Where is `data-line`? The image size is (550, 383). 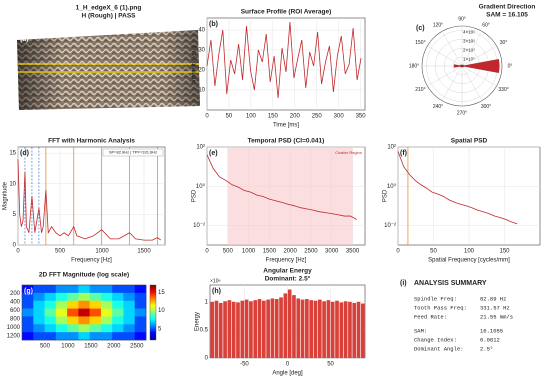 data-line is located at coordinates (284, 60).